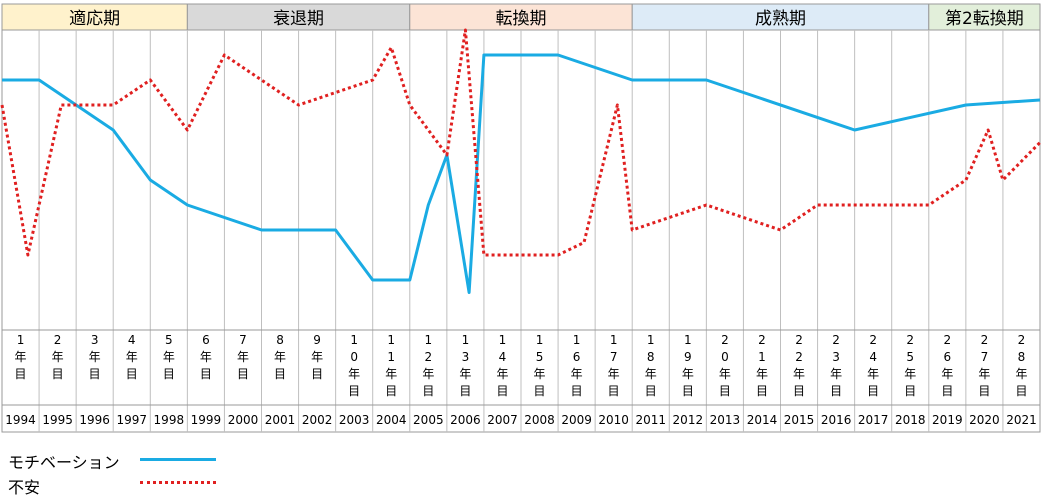  What do you see at coordinates (280, 357) in the screenshot?
I see `year-count-label: 8 年目` at bounding box center [280, 357].